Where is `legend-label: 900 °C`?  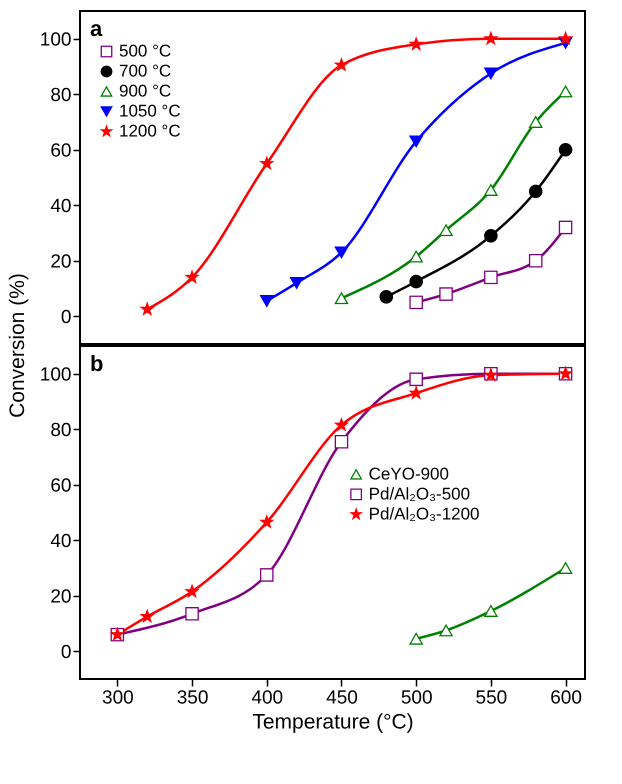 legend-label: 900 °C is located at coordinates (145, 91).